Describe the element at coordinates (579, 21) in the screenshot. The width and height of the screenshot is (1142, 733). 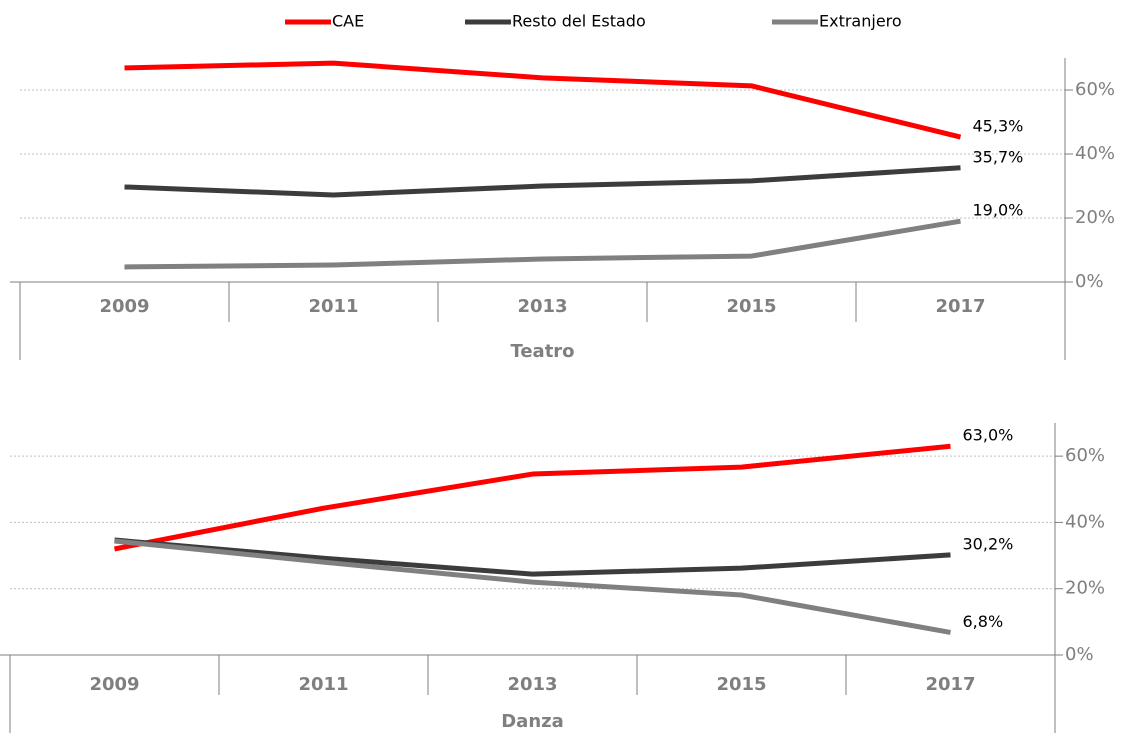
I see `legend-label: Resto del Estado` at that location.